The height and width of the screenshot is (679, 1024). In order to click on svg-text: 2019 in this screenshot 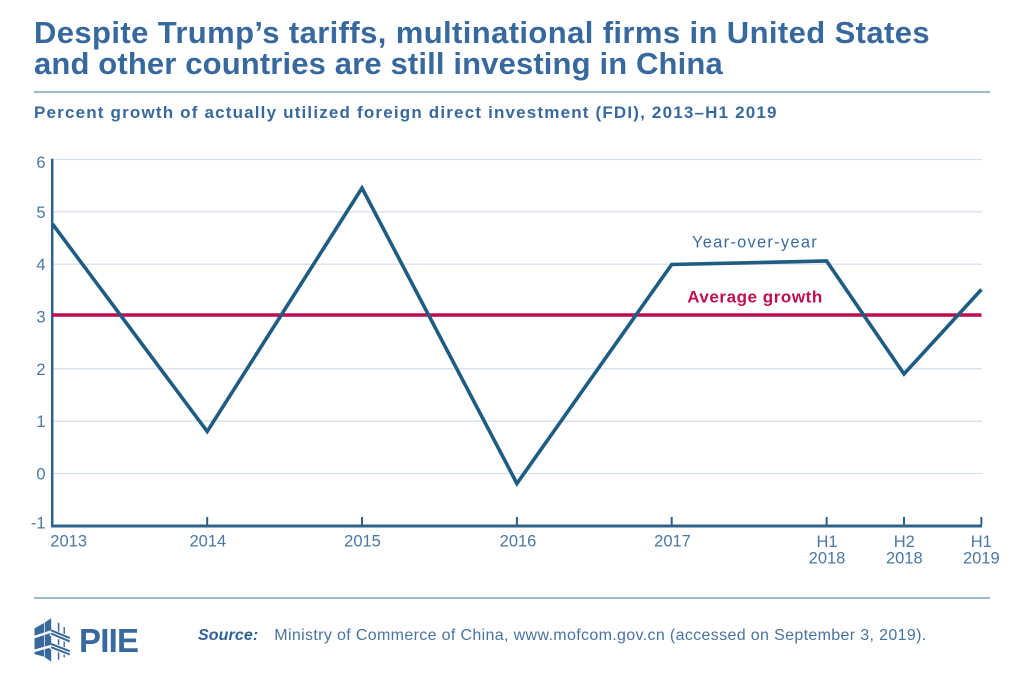, I will do `click(981, 559)`.